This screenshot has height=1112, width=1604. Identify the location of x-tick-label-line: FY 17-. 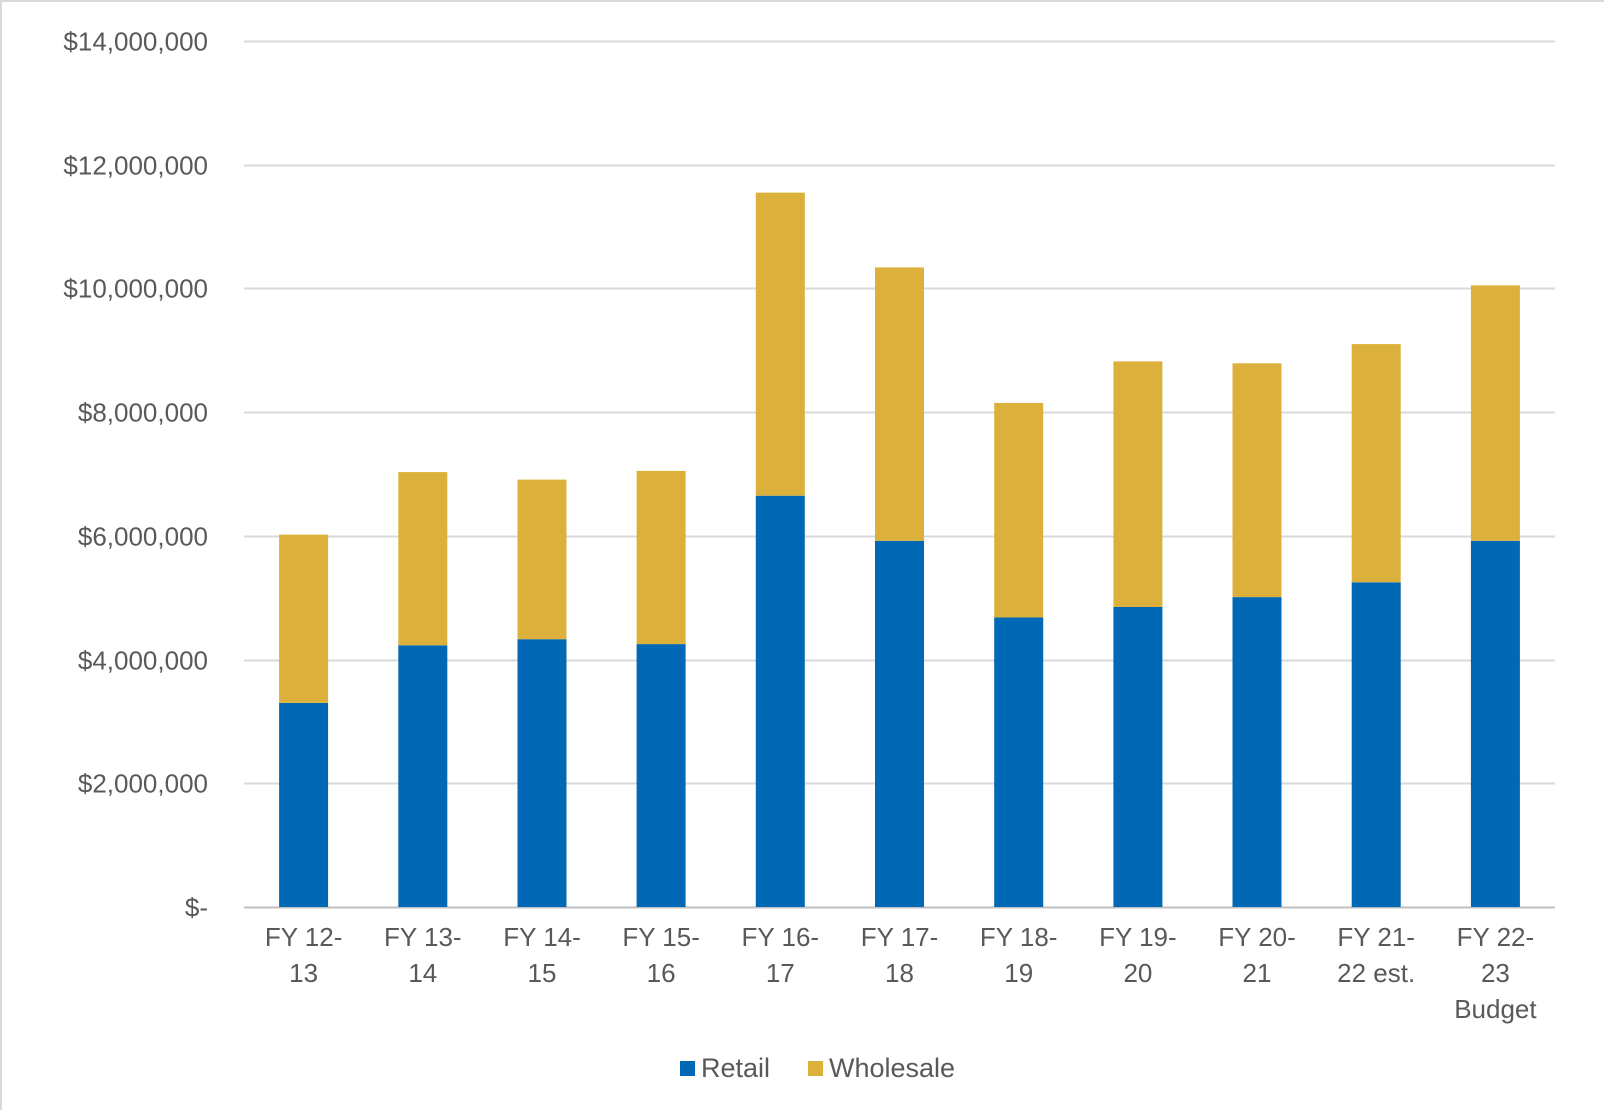
(900, 937).